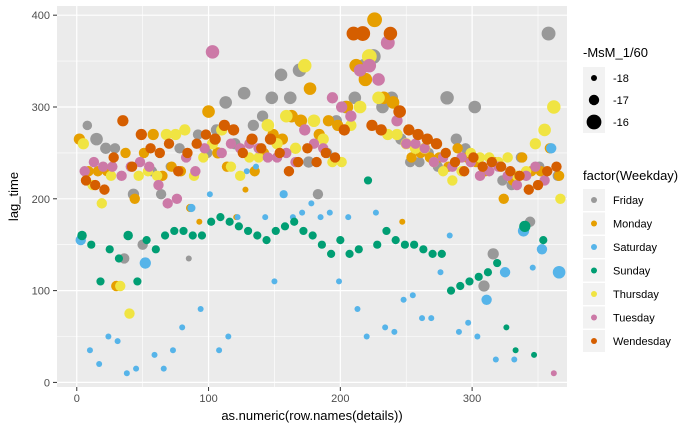 The height and width of the screenshot is (432, 700). I want to click on color-key-label: Monday, so click(633, 225).